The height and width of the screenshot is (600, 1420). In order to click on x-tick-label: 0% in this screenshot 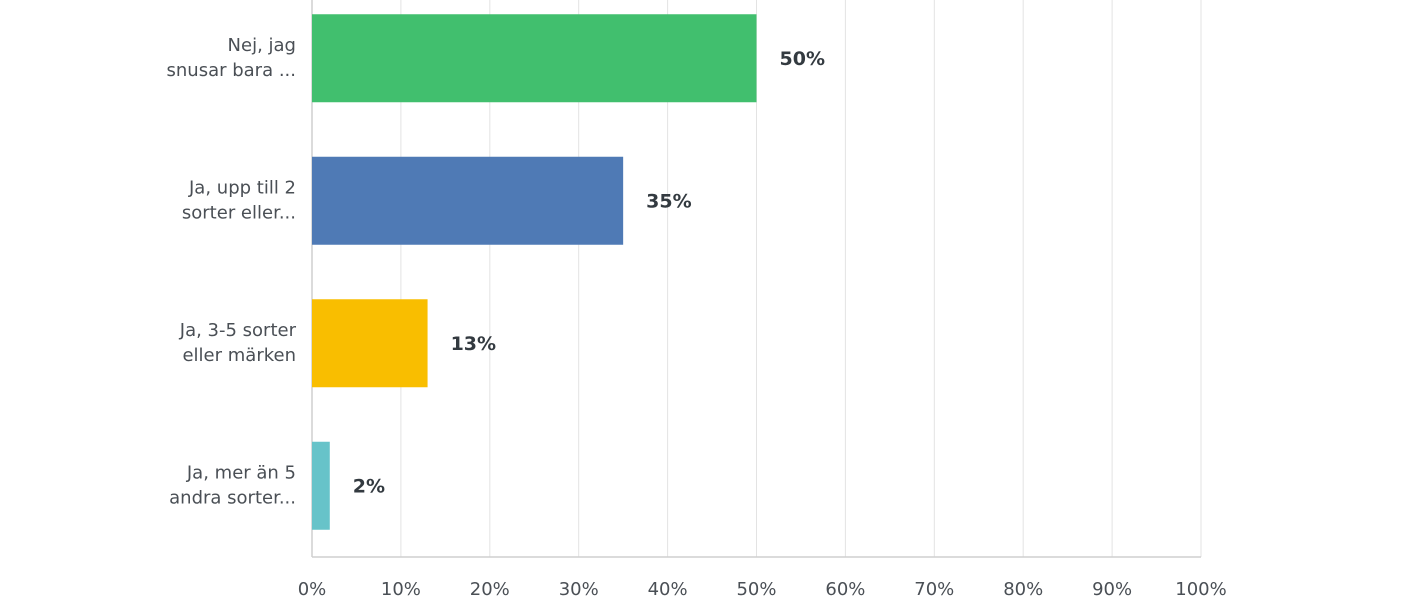, I will do `click(312, 589)`.